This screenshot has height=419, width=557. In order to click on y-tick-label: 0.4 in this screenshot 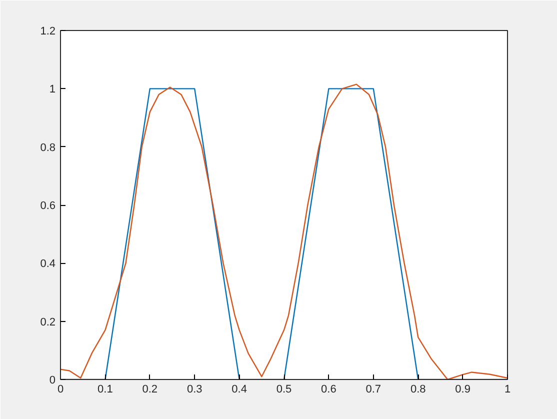, I will do `click(48, 264)`.